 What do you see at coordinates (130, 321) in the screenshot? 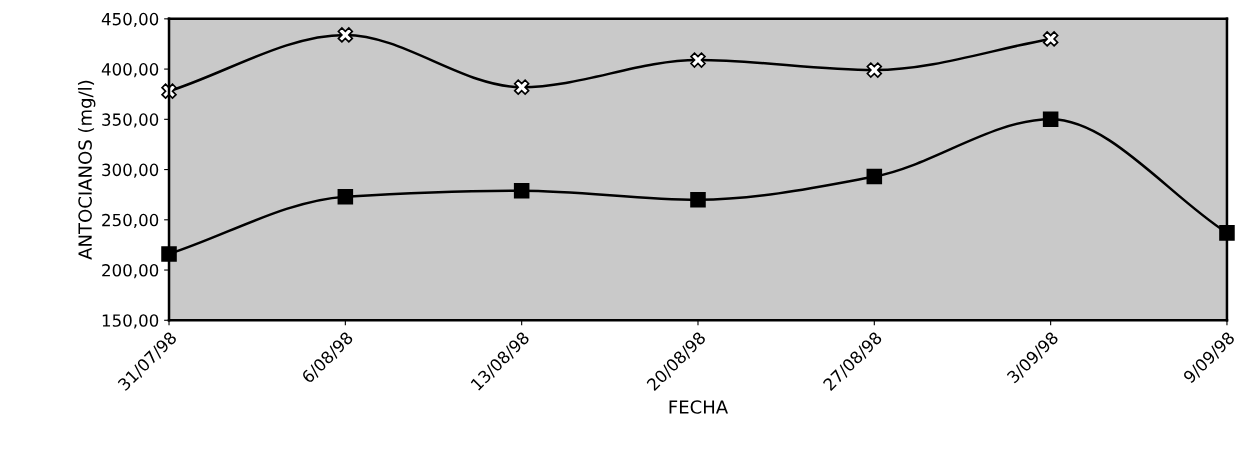
I see `y-tick-label: 150,00` at bounding box center [130, 321].